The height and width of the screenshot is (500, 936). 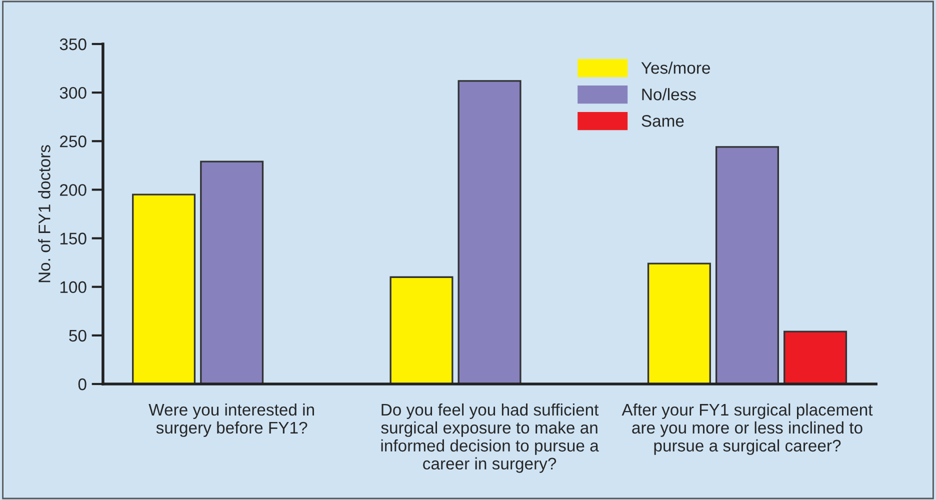 I want to click on y-tick-label: 0, so click(x=82, y=384).